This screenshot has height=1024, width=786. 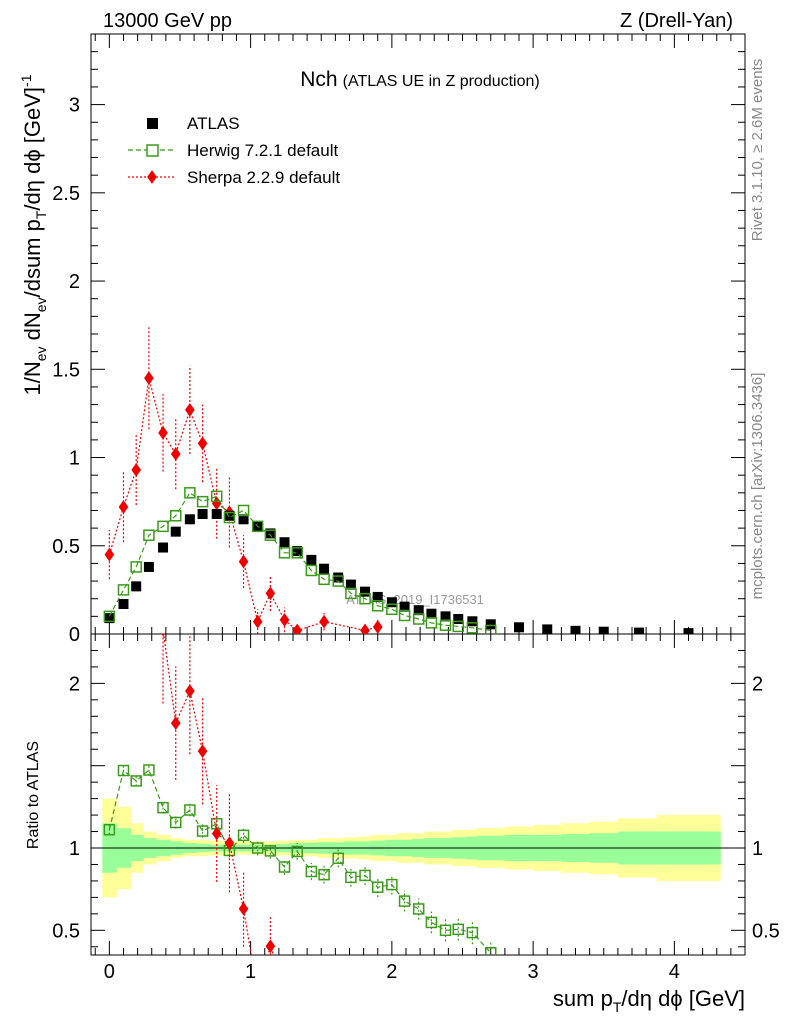 What do you see at coordinates (766, 931) in the screenshot?
I see `ratio-y-tick-label-right: 0.5` at bounding box center [766, 931].